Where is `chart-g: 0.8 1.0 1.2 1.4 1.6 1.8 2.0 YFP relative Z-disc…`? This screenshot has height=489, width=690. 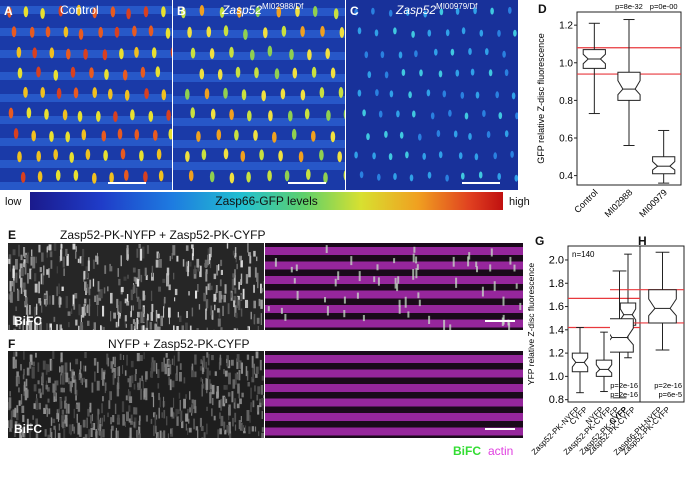 chart-g: 0.8 1.0 1.2 1.4 1.6 1.8 2.0 YFP relative Z-disc… is located at coordinates (583, 351).